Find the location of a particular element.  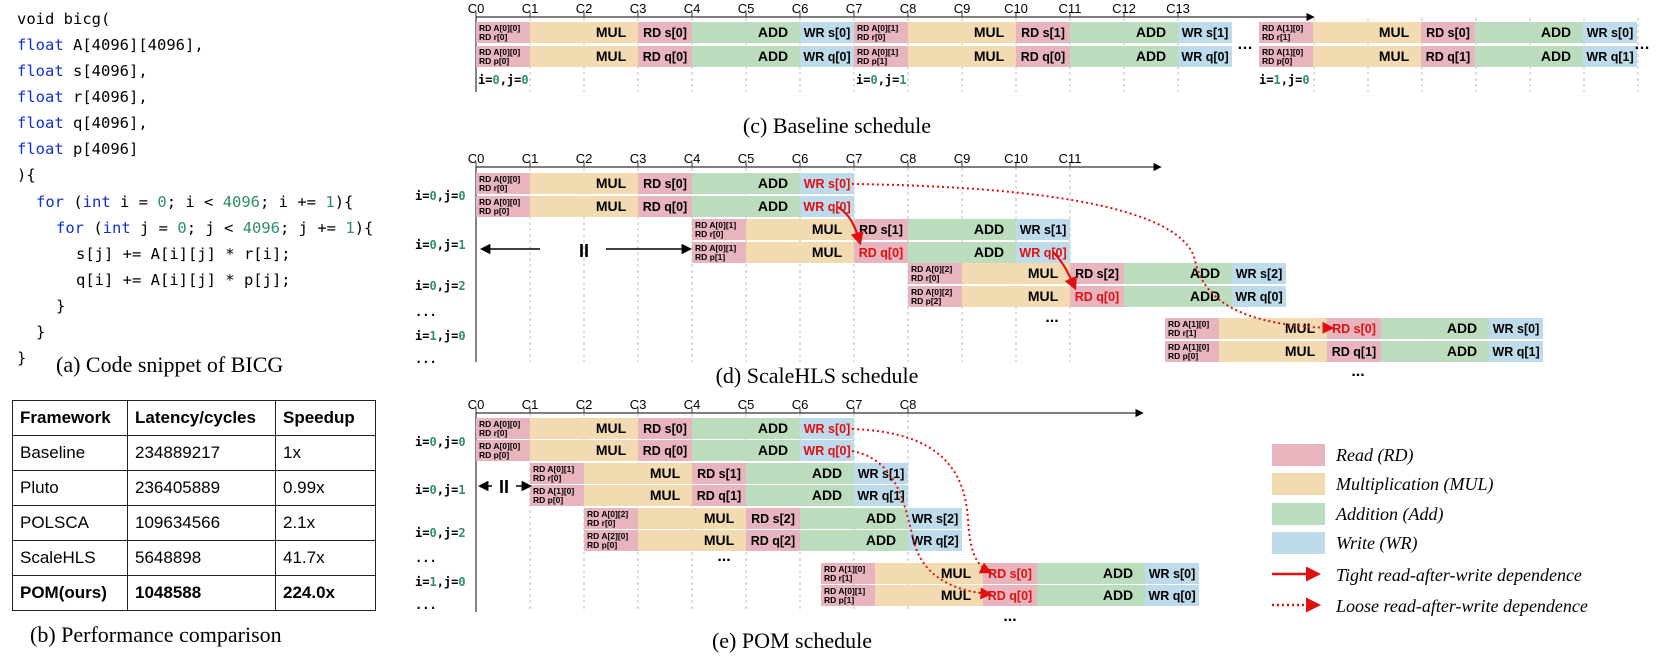

wr-label: WR q[0] is located at coordinates (826, 451).